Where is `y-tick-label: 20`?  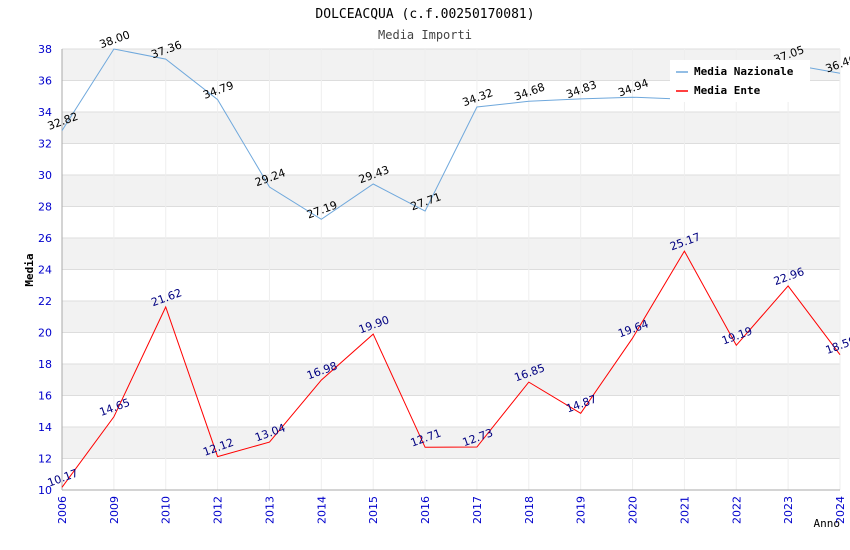 y-tick-label: 20 is located at coordinates (45, 333).